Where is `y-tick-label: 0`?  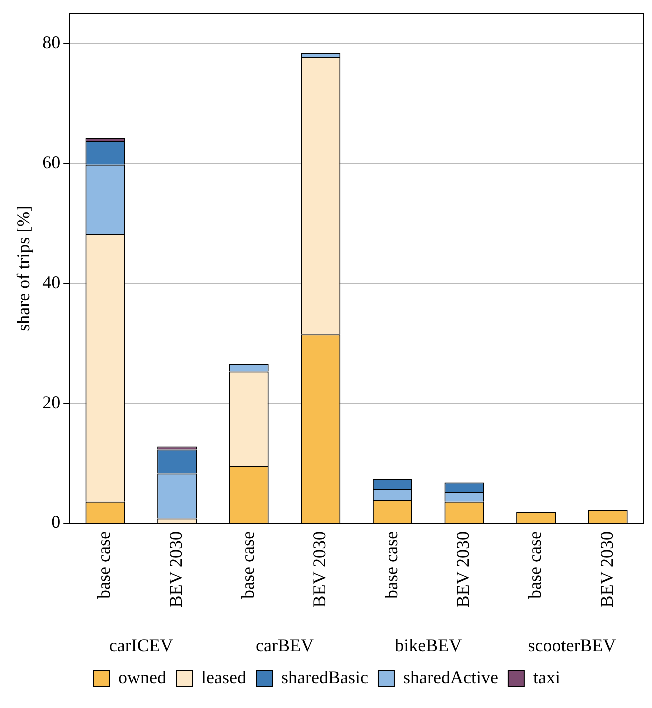
y-tick-label: 0 is located at coordinates (56, 522).